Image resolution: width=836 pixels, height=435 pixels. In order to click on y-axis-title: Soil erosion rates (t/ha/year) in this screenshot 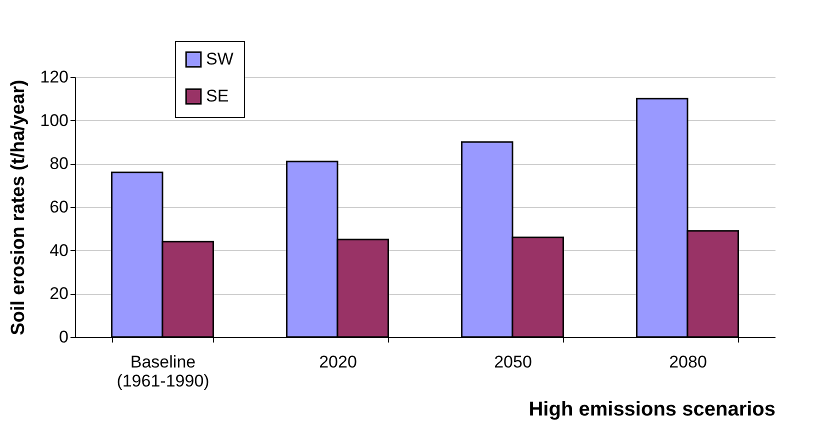, I will do `click(19, 208)`.